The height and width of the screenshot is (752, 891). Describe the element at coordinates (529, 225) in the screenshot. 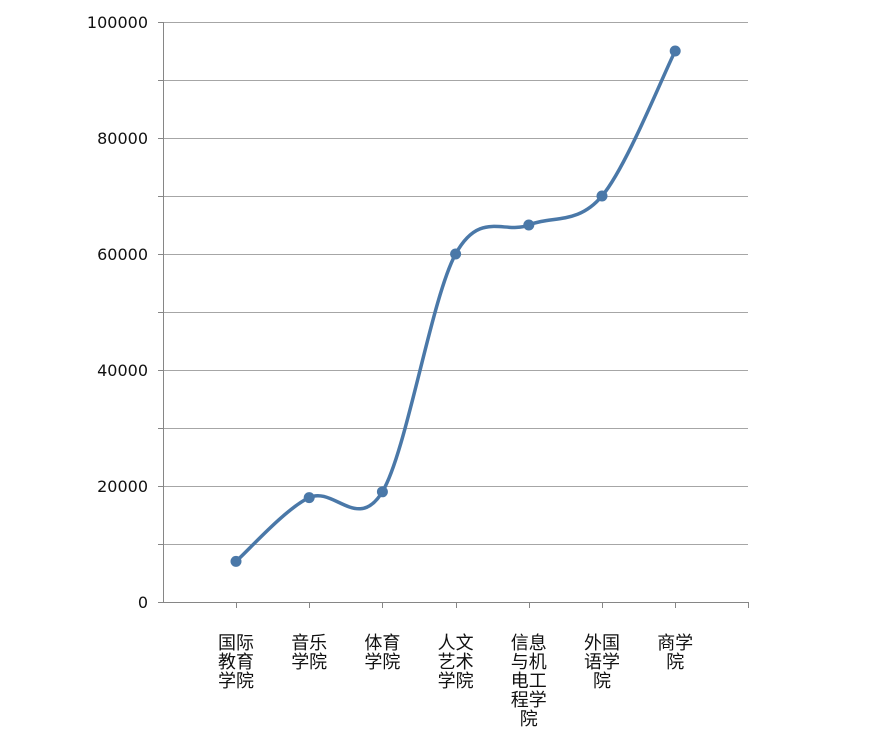

I see `data-point-信息与机电工程学院` at that location.